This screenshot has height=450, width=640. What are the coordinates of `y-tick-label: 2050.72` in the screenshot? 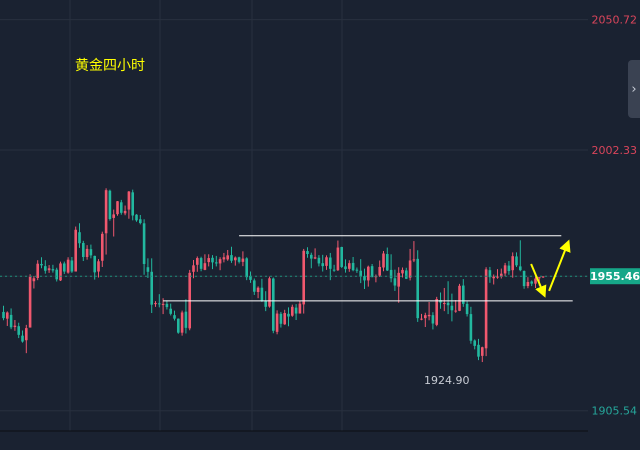 It's located at (615, 20).